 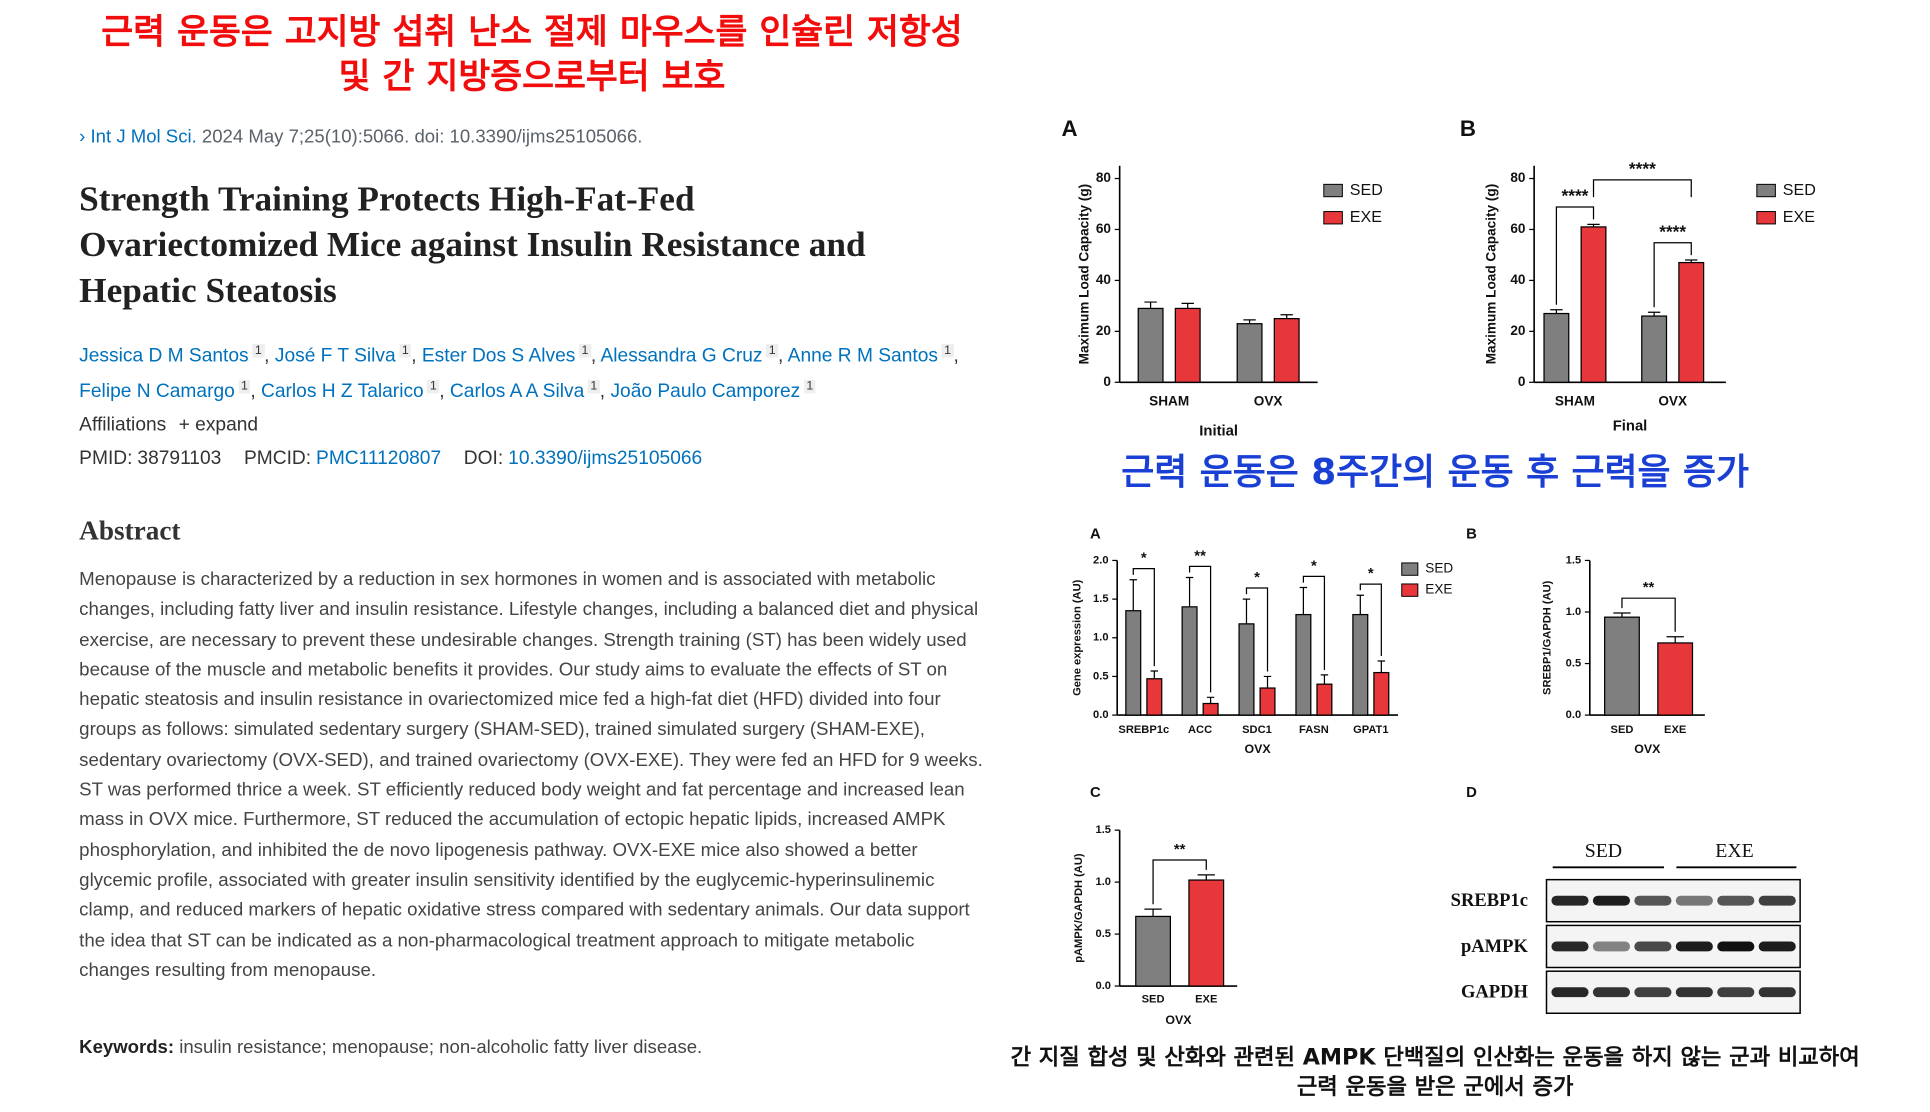 I want to click on x-tick-label: SED, so click(x=1153, y=1000).